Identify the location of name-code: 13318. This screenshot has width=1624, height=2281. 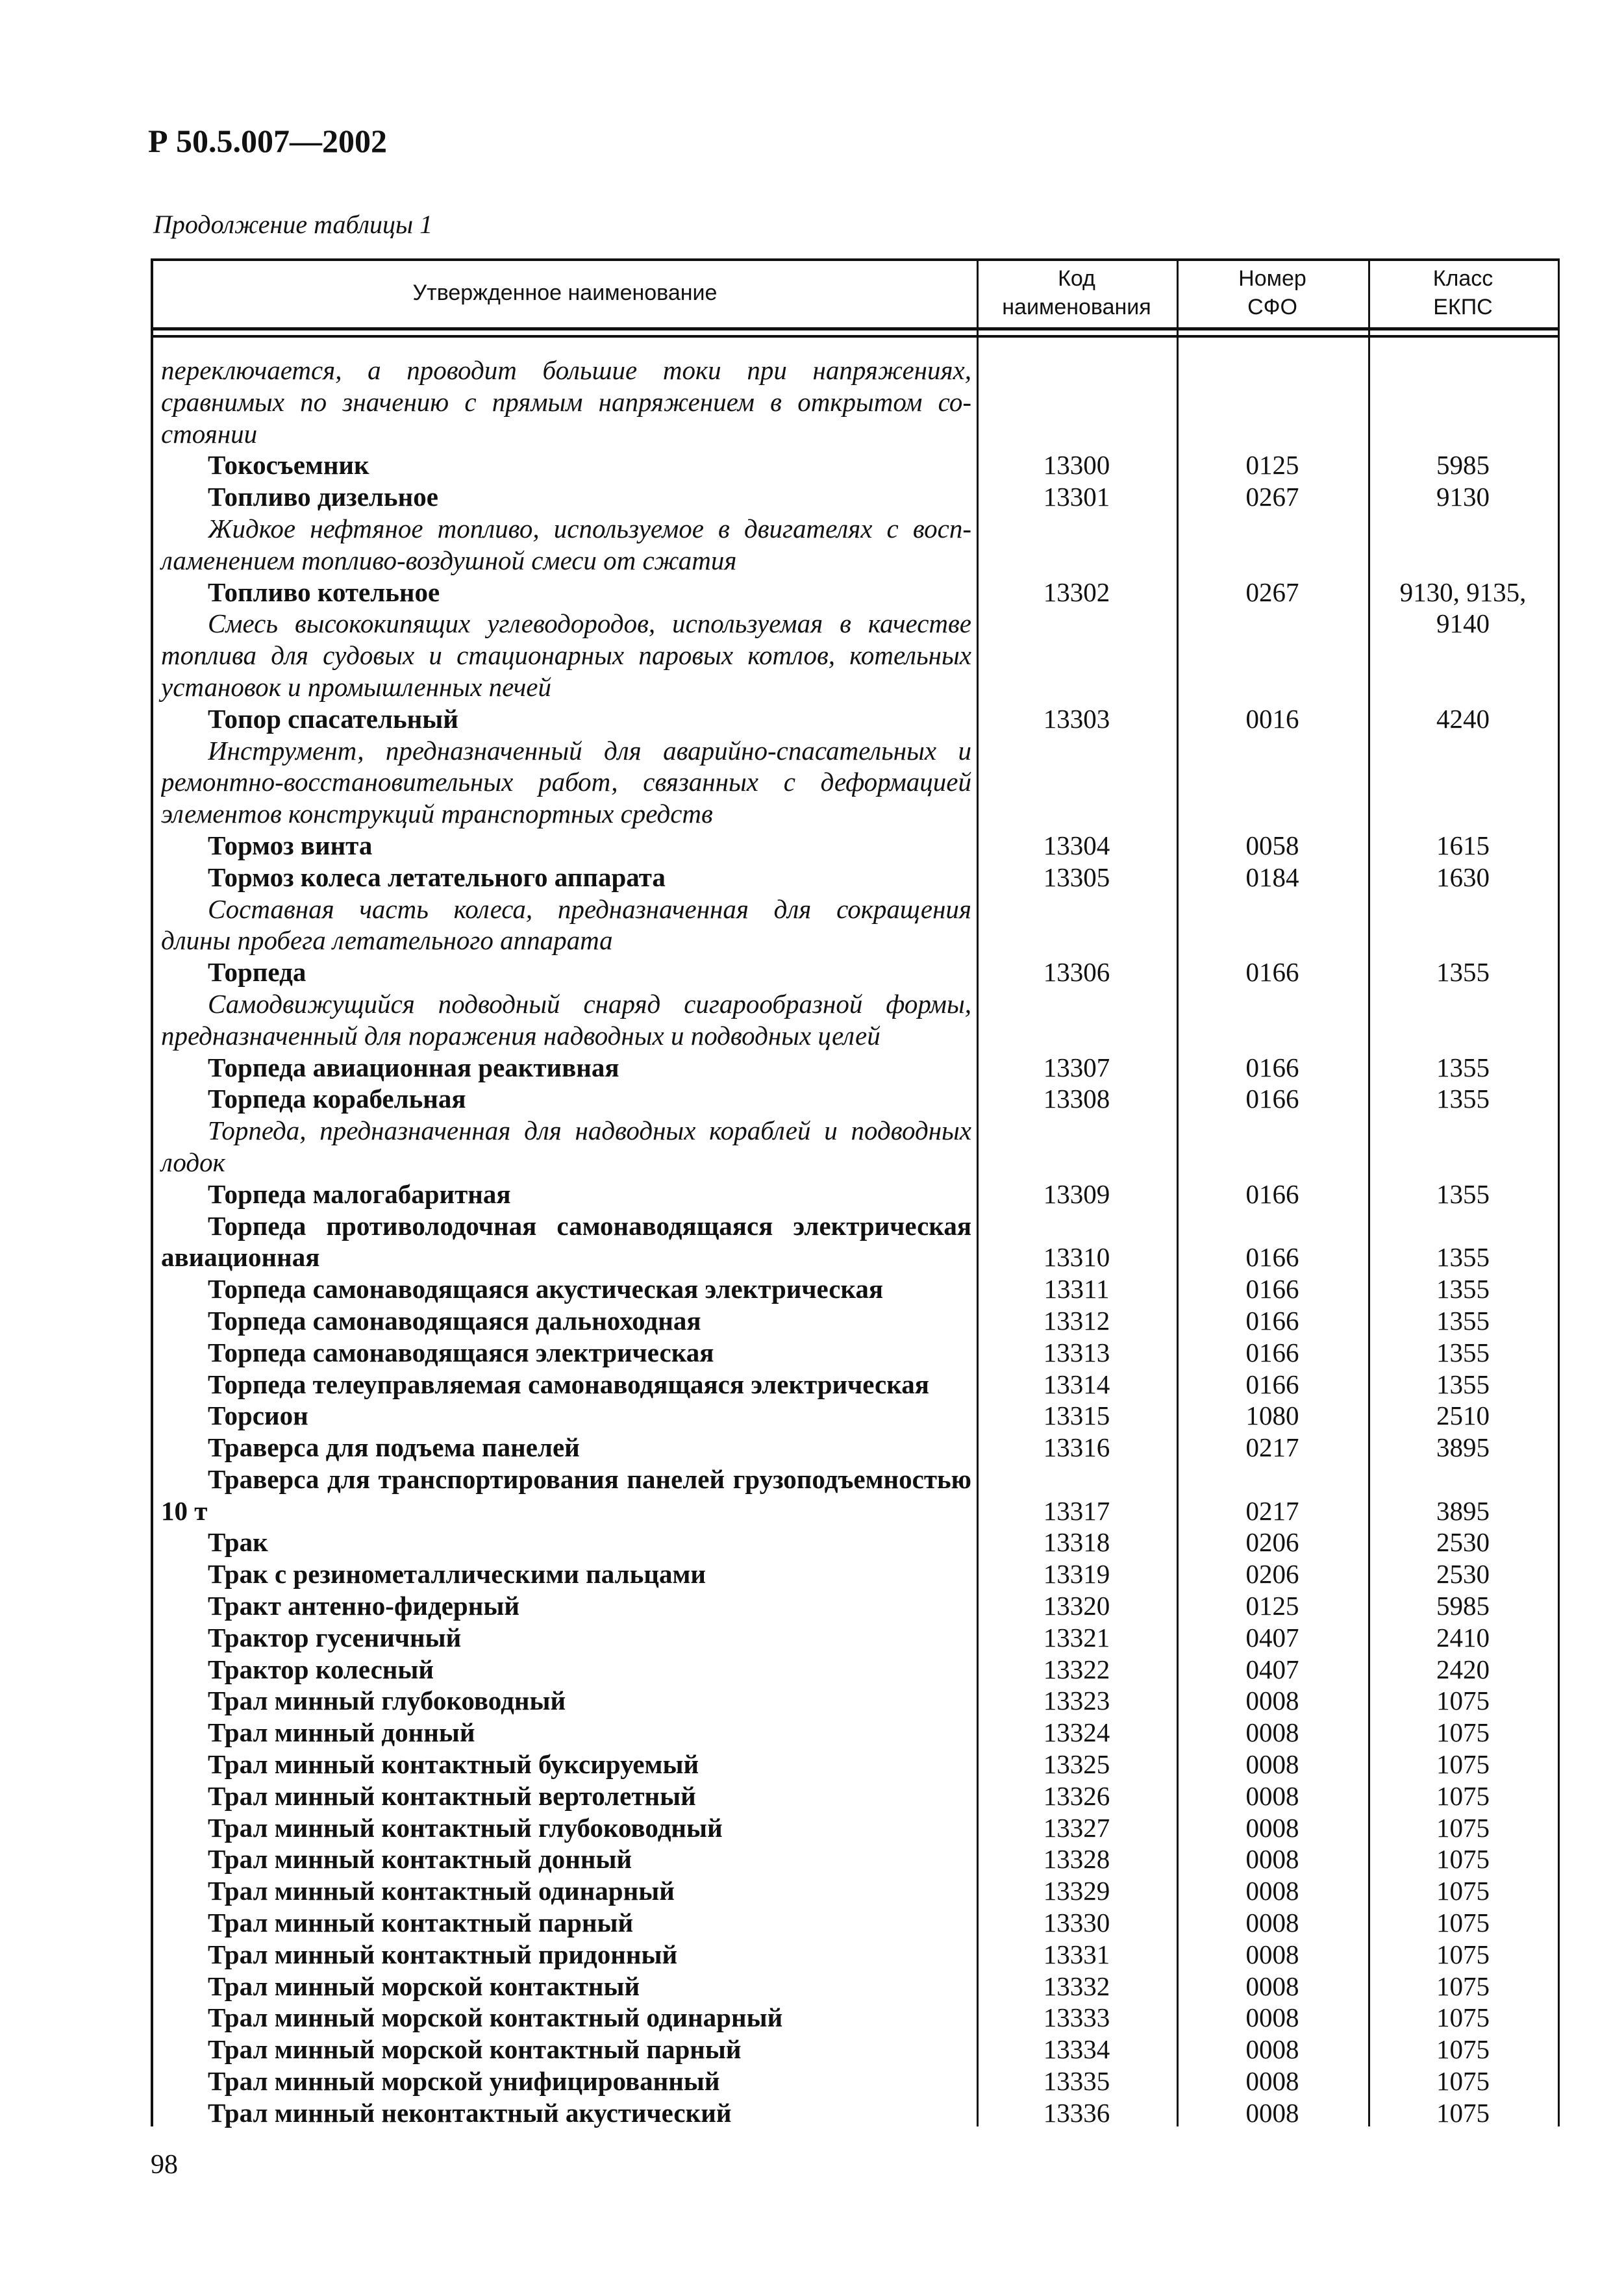
(1076, 1542).